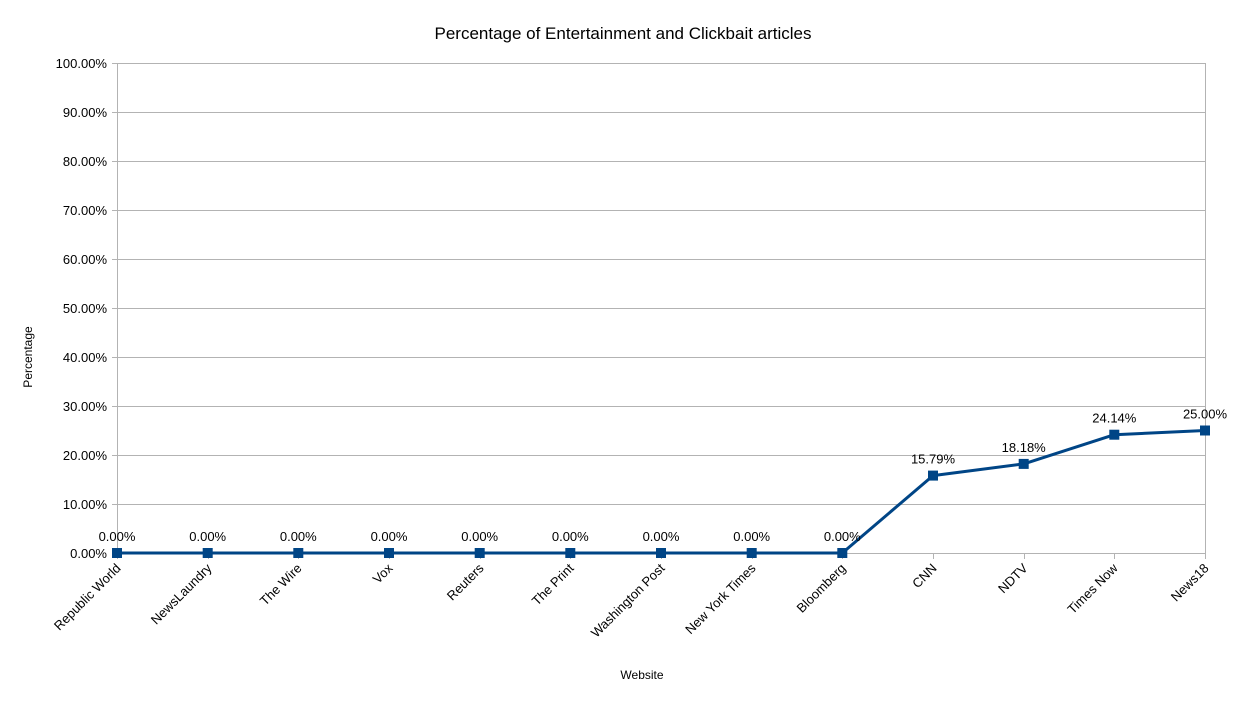  I want to click on data-label: 18.18%, so click(1024, 447).